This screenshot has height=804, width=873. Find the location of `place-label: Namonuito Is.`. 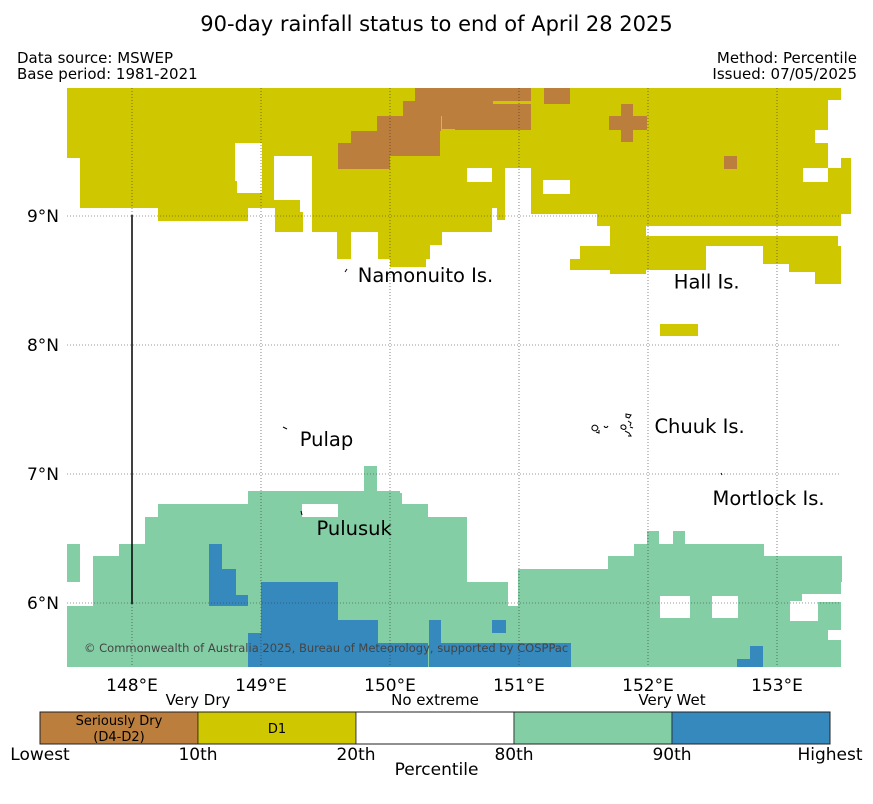

place-label: Namonuito Is. is located at coordinates (425, 275).